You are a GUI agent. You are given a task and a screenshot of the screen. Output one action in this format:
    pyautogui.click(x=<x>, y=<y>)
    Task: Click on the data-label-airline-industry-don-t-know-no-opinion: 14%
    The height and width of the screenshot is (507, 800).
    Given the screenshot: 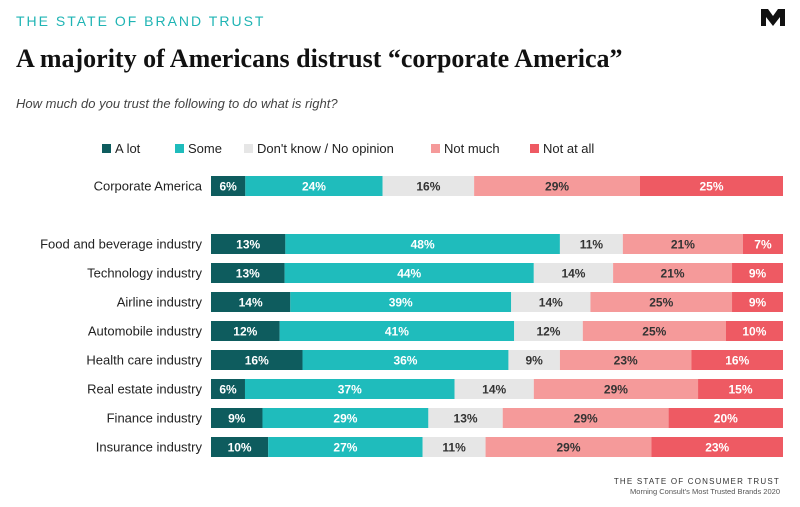 What is the action you would take?
    pyautogui.click(x=551, y=303)
    